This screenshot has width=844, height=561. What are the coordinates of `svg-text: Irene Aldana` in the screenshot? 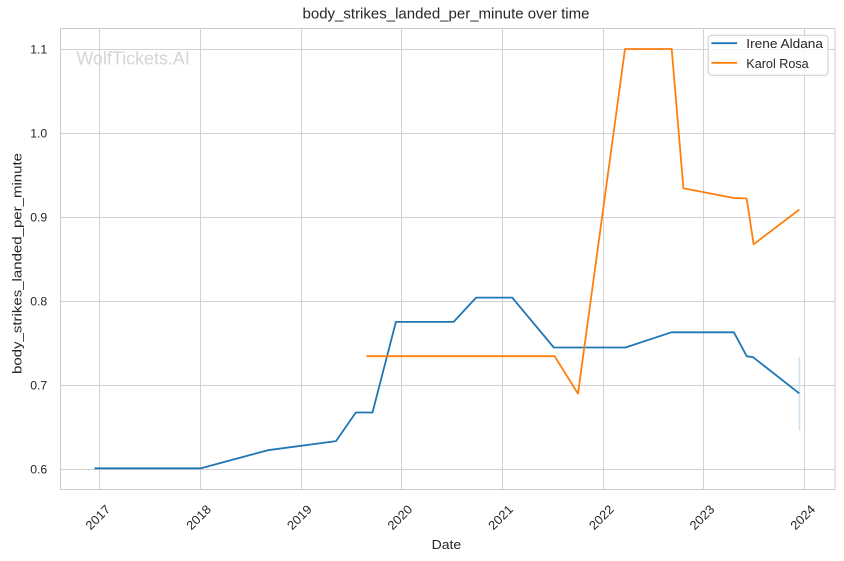 It's located at (784, 43).